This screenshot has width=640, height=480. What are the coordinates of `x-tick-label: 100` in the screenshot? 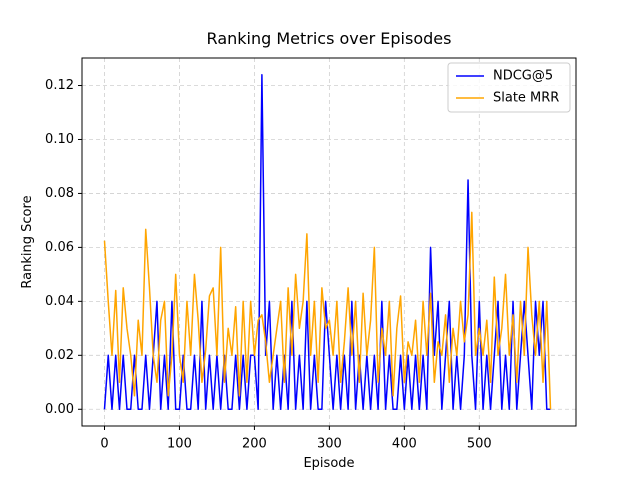 It's located at (179, 444).